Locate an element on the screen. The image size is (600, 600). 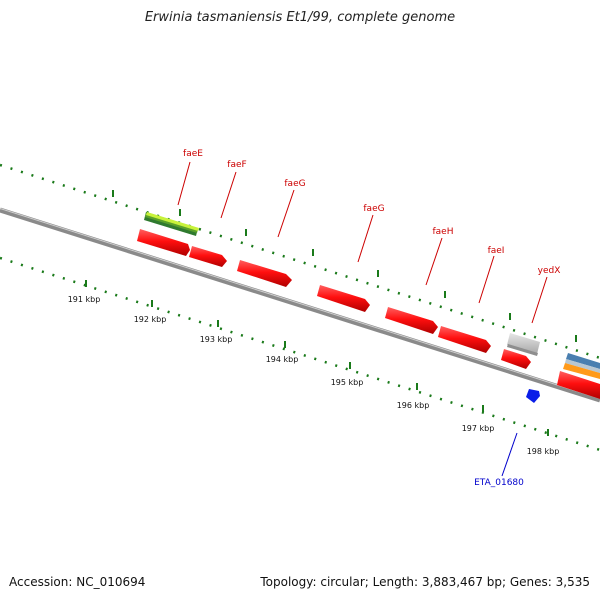
pointer-faeF is located at coordinates (228, 195).